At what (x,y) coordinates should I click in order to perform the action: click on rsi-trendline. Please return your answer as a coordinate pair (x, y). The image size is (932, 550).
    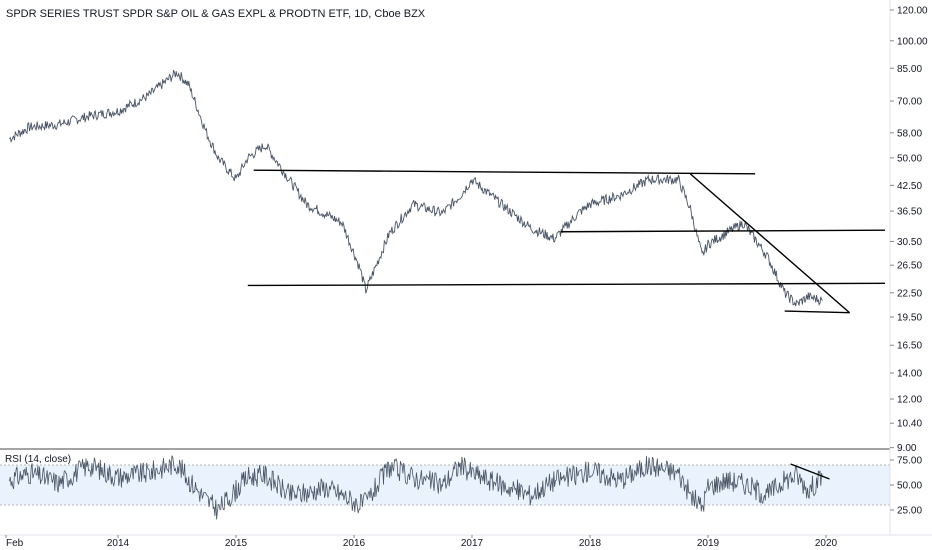
    Looking at the image, I should click on (810, 471).